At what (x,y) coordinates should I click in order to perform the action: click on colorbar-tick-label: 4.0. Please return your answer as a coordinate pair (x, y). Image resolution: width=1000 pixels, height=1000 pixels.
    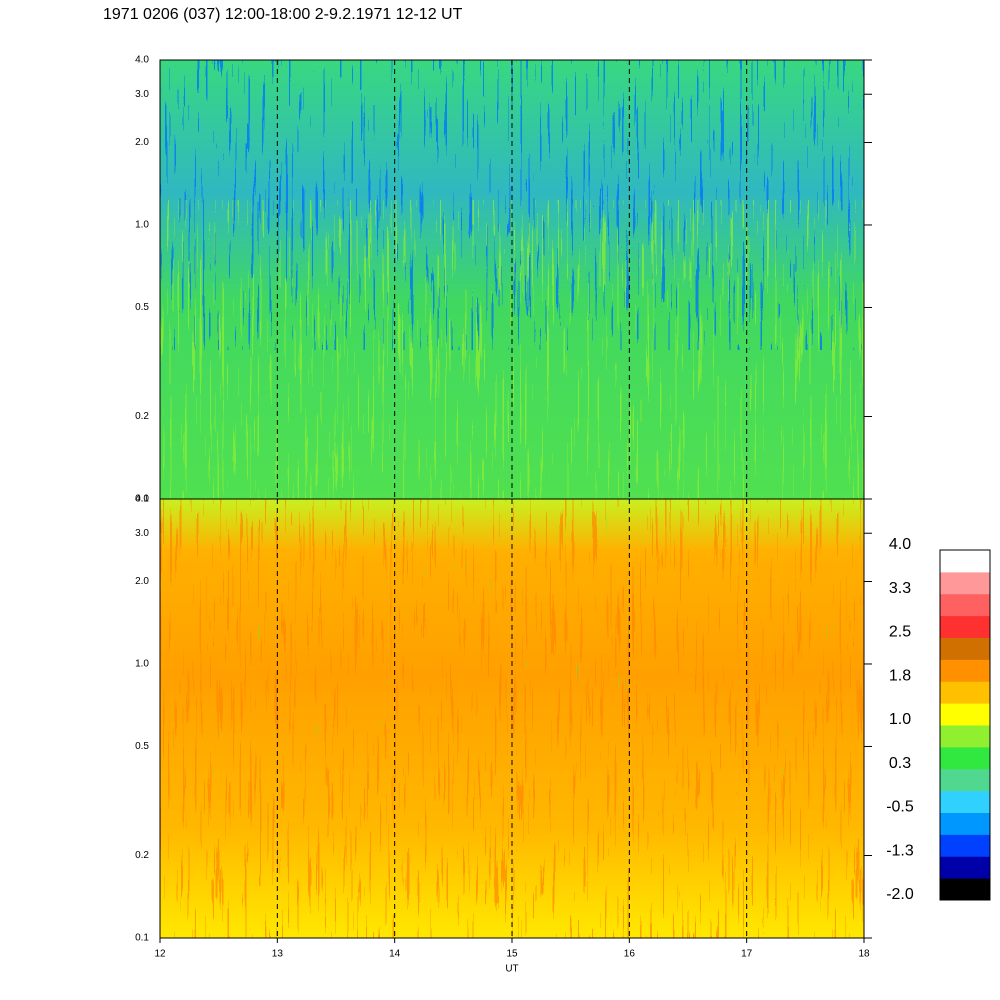
    Looking at the image, I should click on (900, 544).